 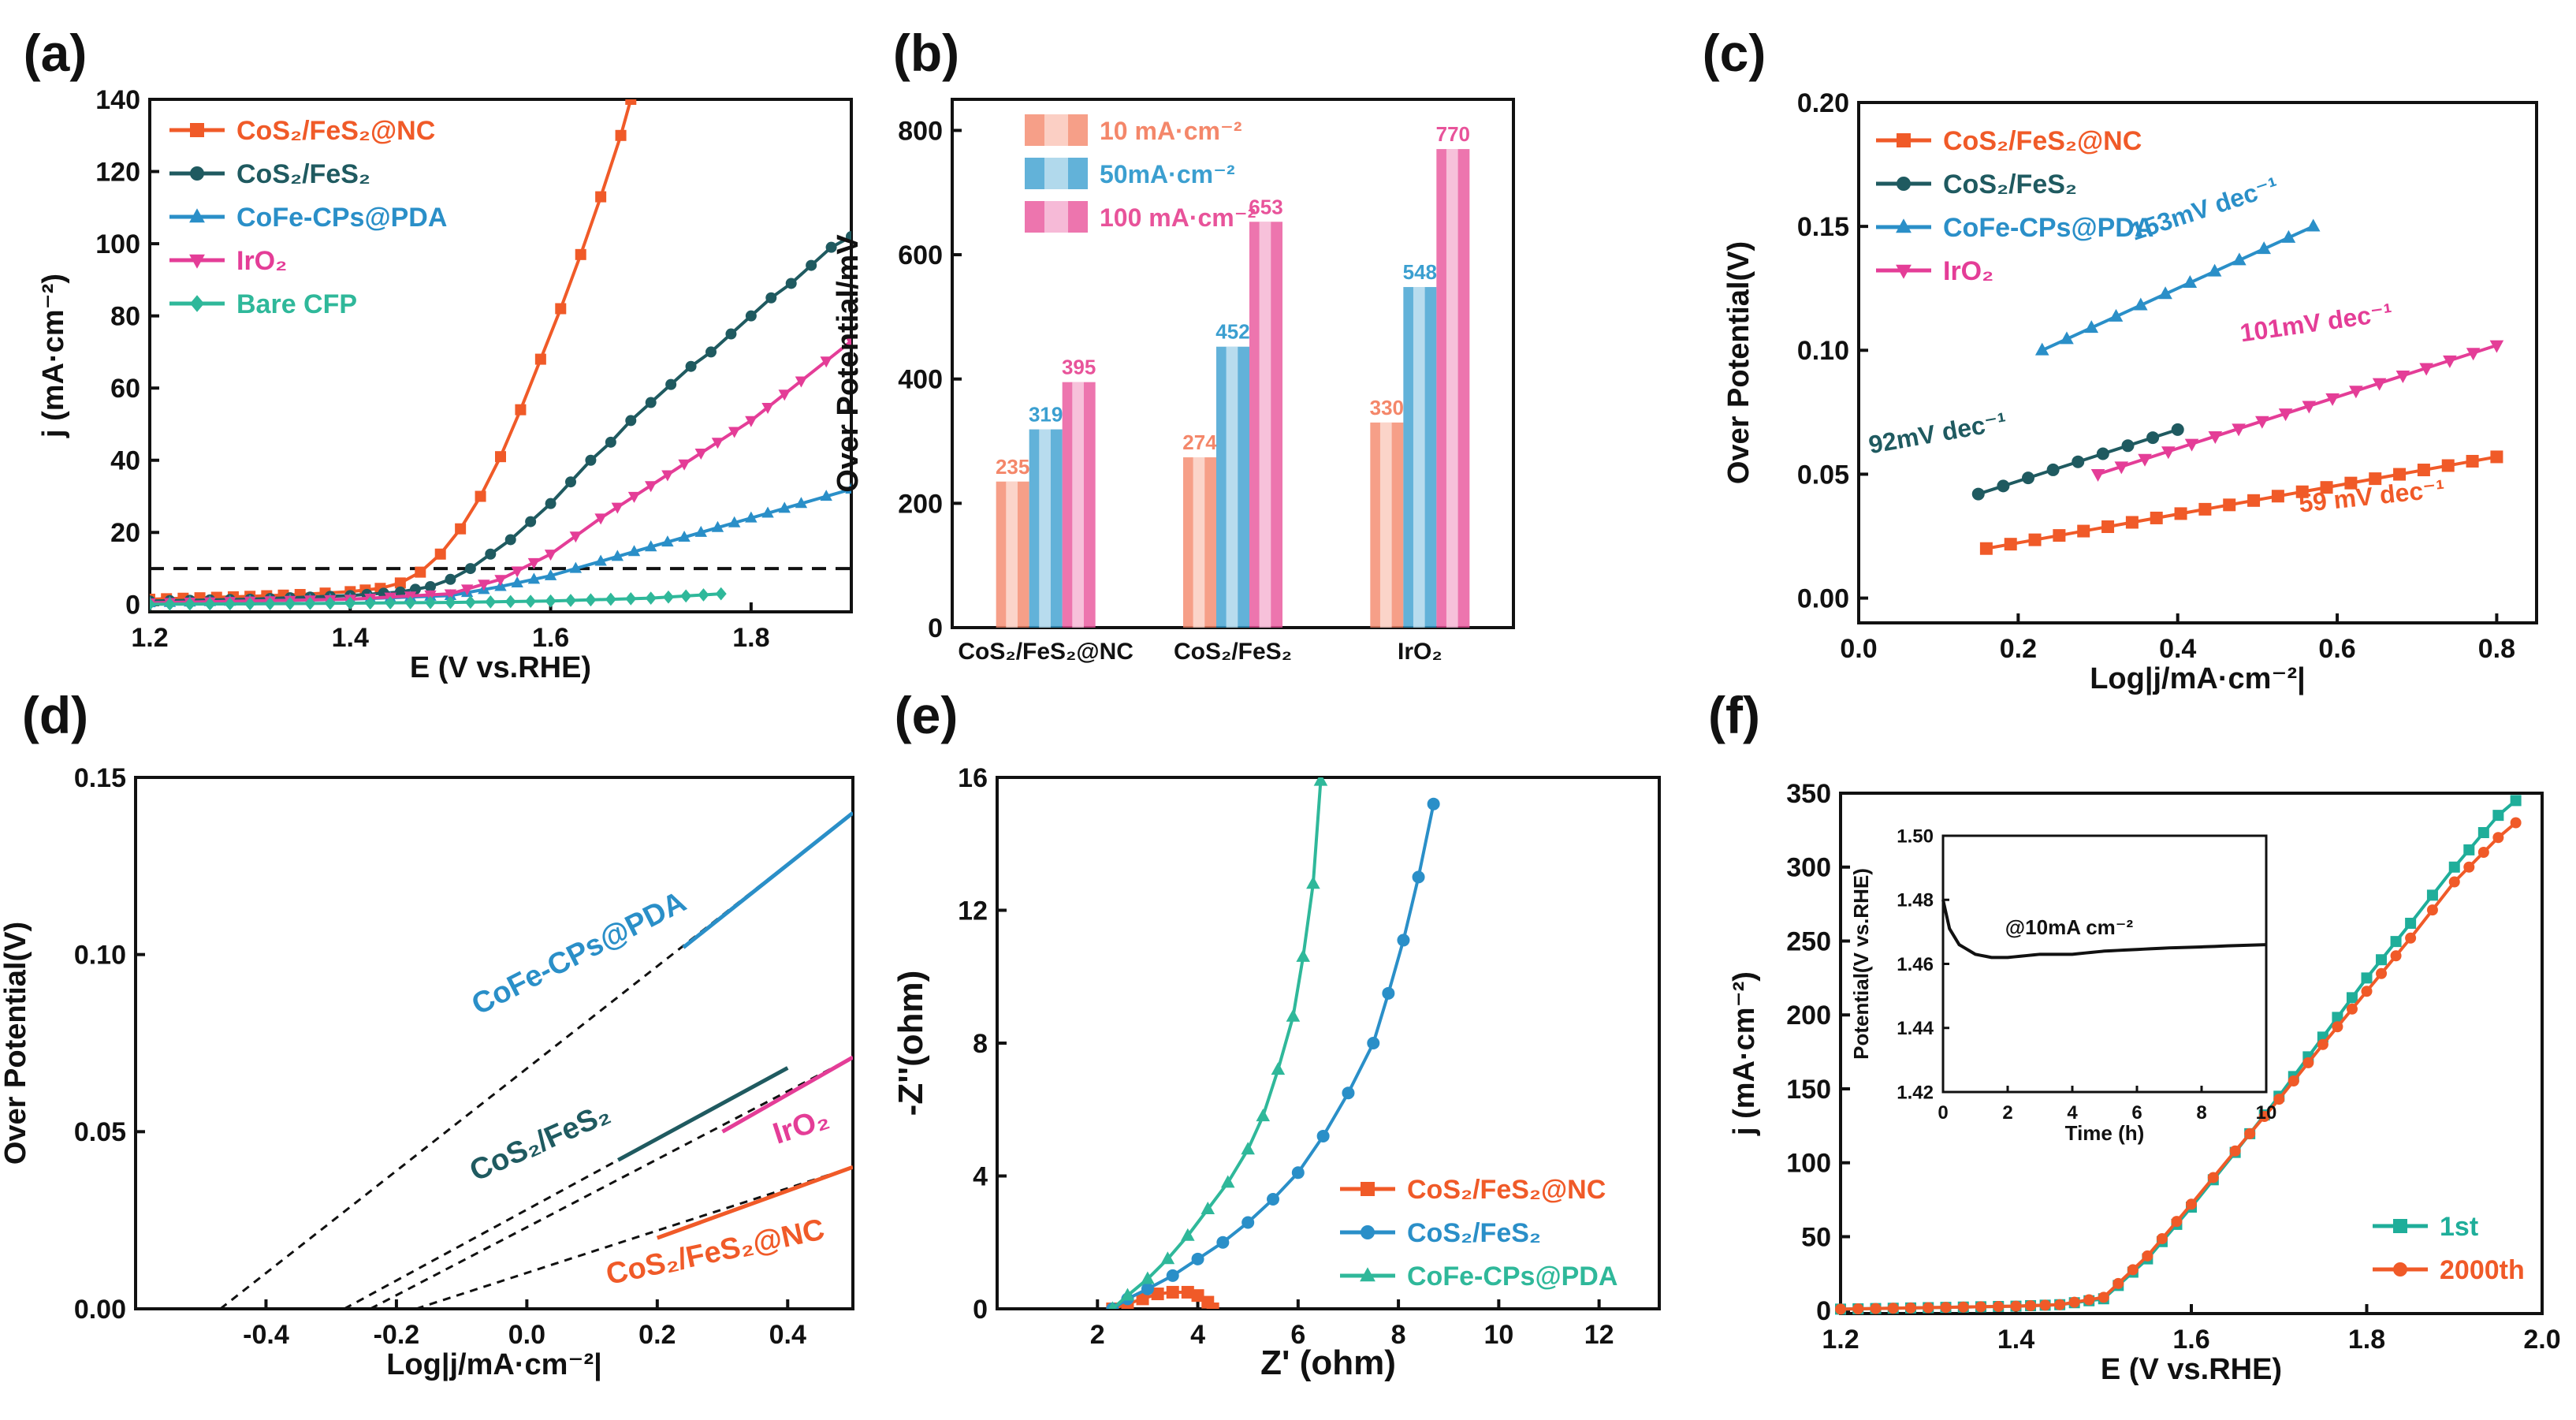 What do you see at coordinates (2042, 141) in the screenshot?
I see `legend-label: CoS₂/FeS₂@NC` at bounding box center [2042, 141].